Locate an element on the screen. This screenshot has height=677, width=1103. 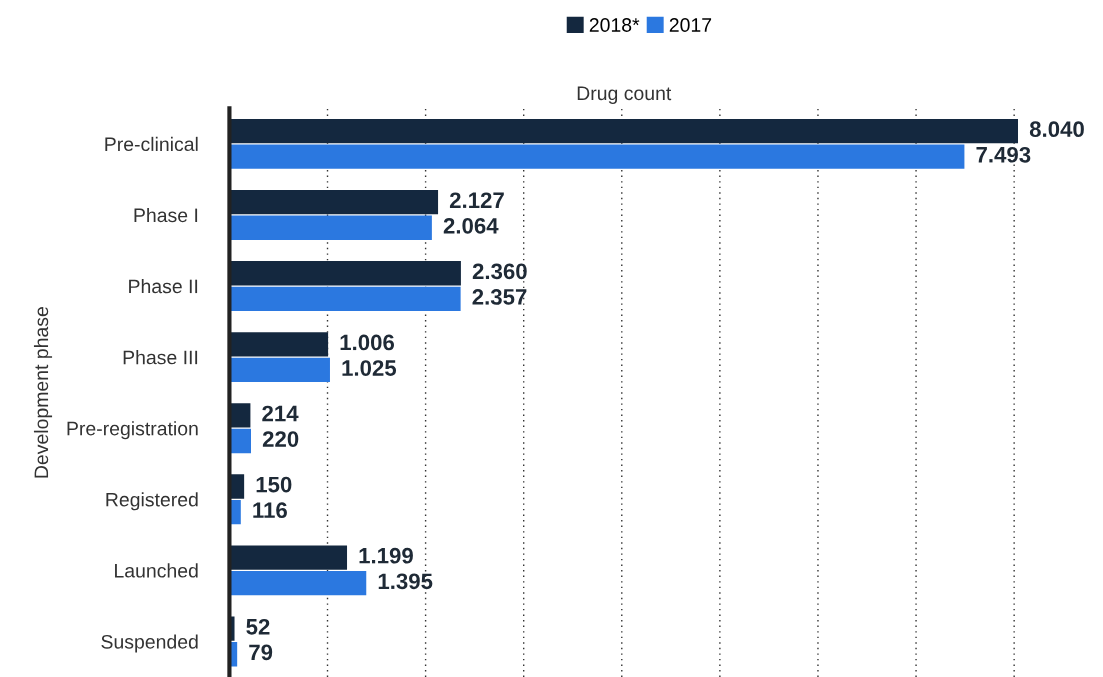
data-label: 150 is located at coordinates (274, 484).